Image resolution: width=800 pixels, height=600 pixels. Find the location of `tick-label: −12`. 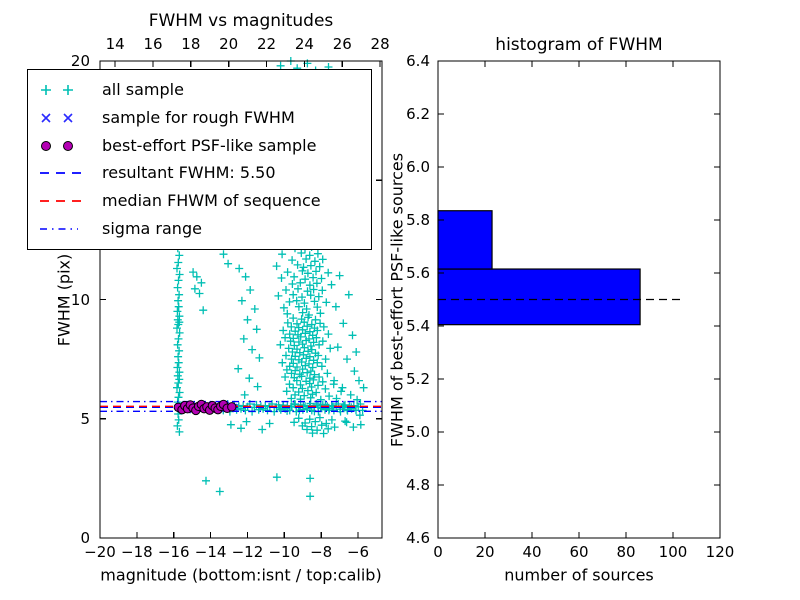

tick-label: −12 is located at coordinates (247, 552).